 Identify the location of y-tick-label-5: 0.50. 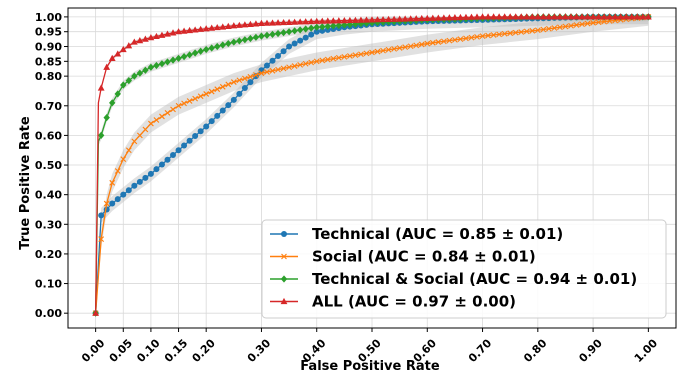
(48, 165).